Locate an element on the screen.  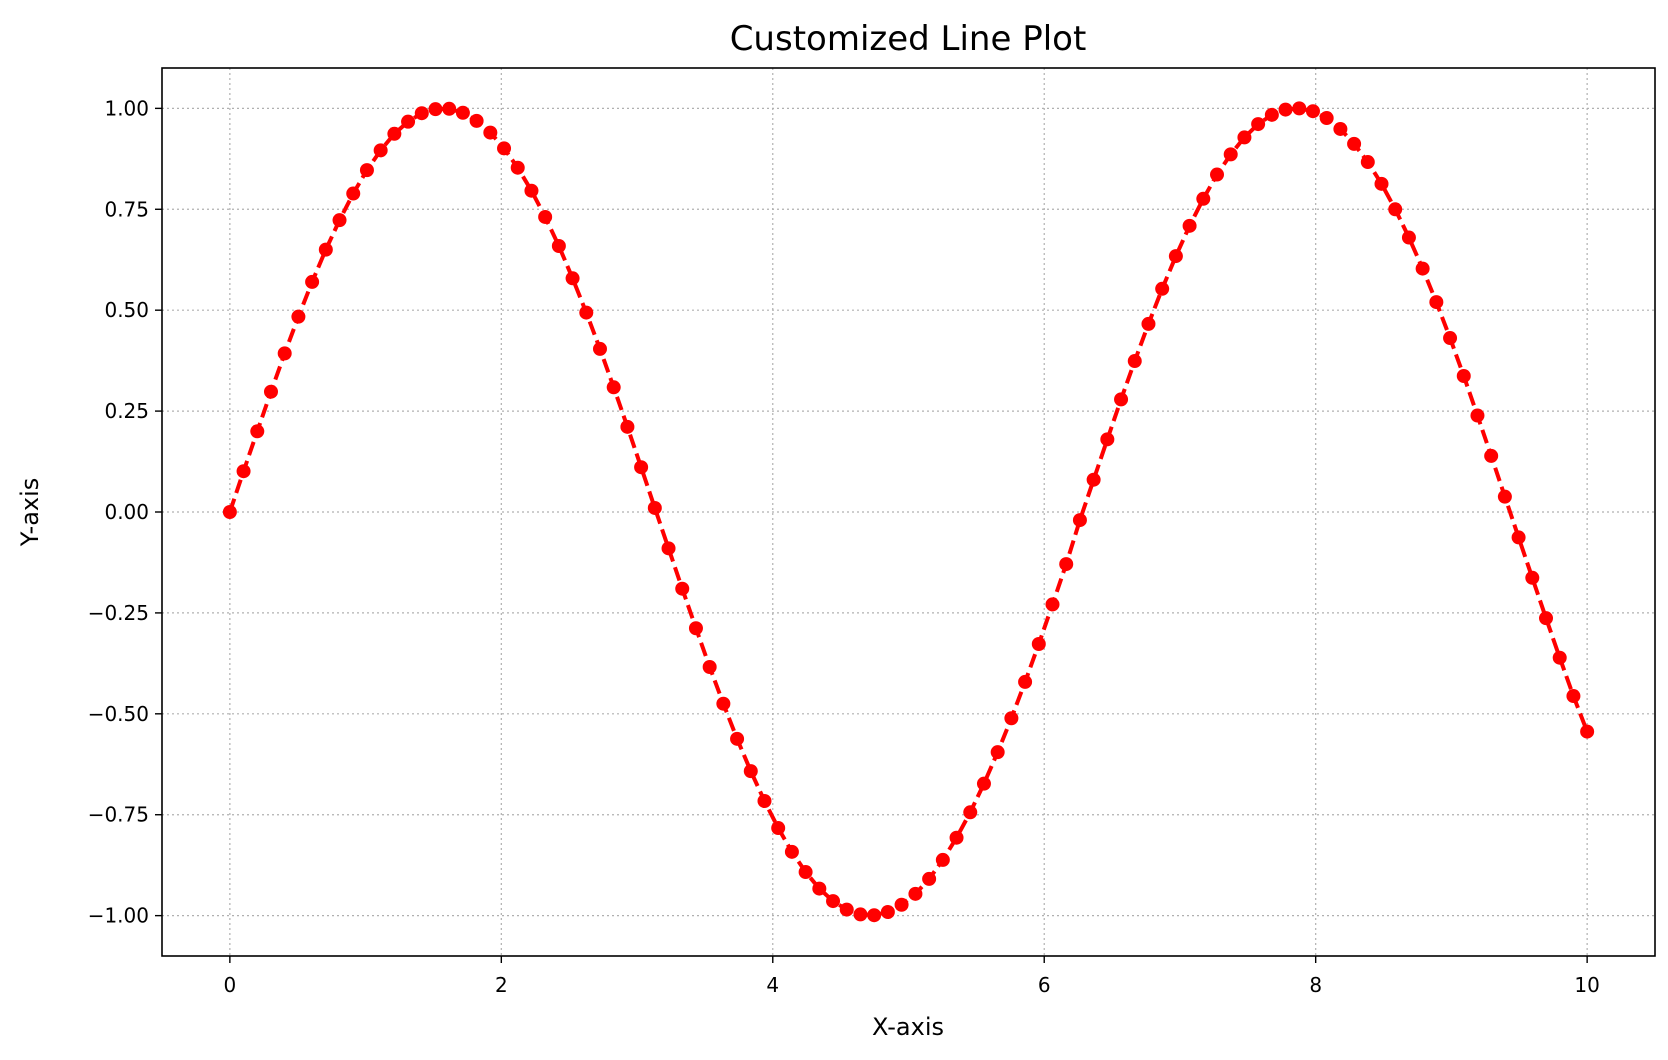
chart-title: Customized Line Plot is located at coordinates (908, 39).